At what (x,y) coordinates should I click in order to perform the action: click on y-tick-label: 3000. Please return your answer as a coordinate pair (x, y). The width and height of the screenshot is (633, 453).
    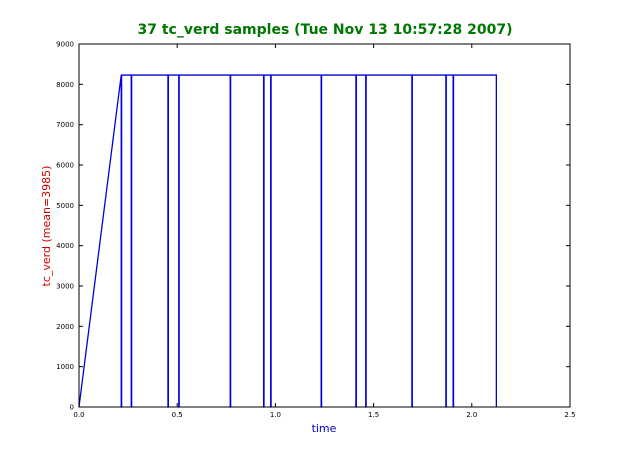
    Looking at the image, I should click on (65, 287).